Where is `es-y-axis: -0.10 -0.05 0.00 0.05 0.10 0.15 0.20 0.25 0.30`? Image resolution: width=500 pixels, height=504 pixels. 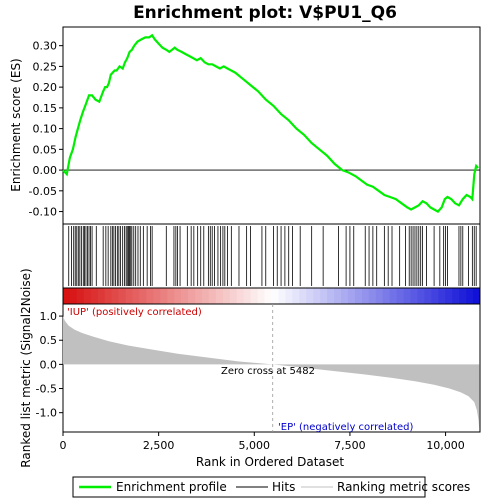
es-y-axis: -0.10 -0.05 0.00 0.05 0.10 0.15 0.20 0.25 0.30 is located at coordinates (46, 129).